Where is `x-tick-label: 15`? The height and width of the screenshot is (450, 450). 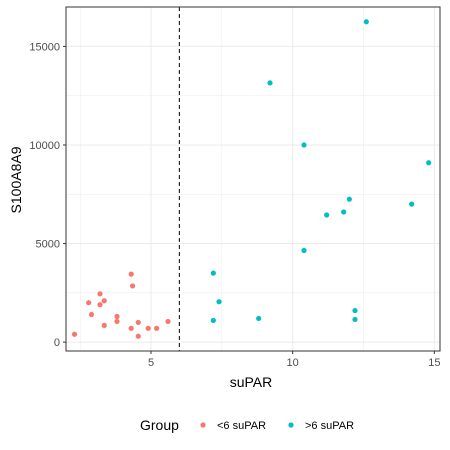
x-tick-label: 15 is located at coordinates (434, 363).